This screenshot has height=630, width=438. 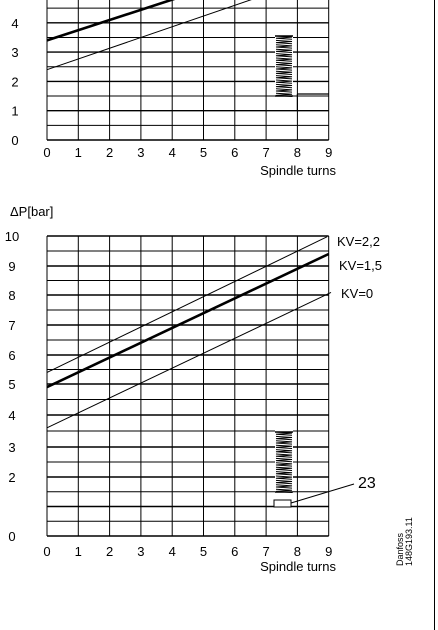 I want to click on chart-top-x-label: Spindle turns, so click(x=298, y=170).